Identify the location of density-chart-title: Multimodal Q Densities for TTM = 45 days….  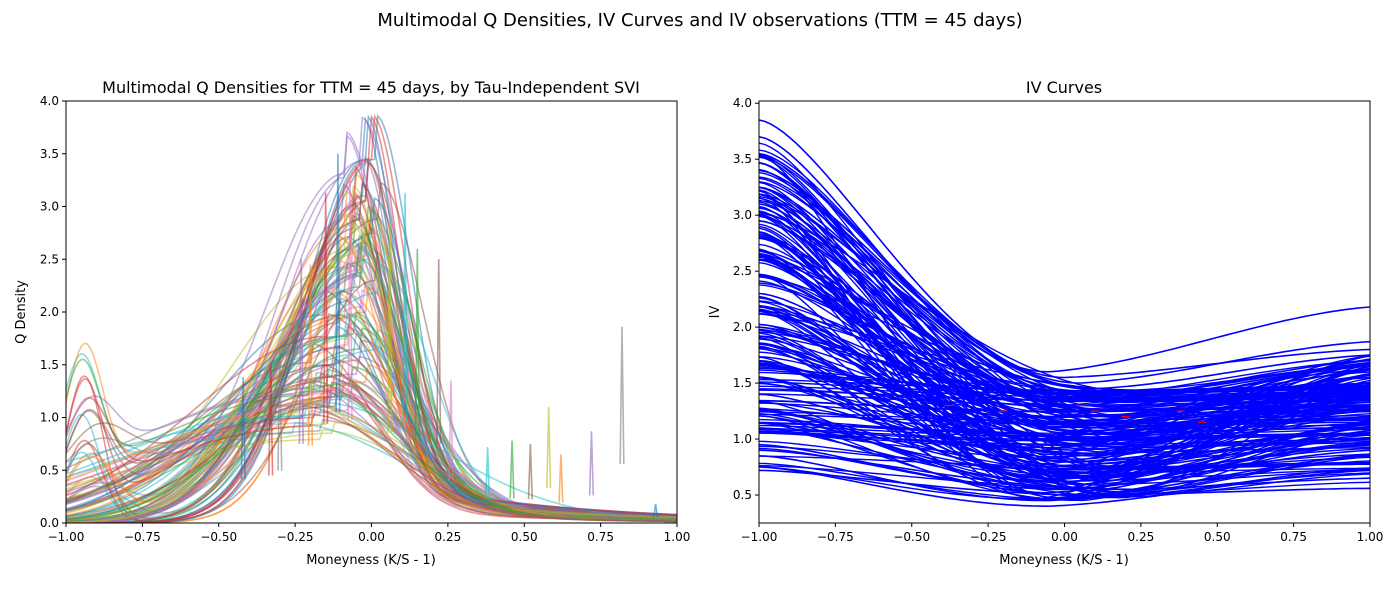
(371, 87).